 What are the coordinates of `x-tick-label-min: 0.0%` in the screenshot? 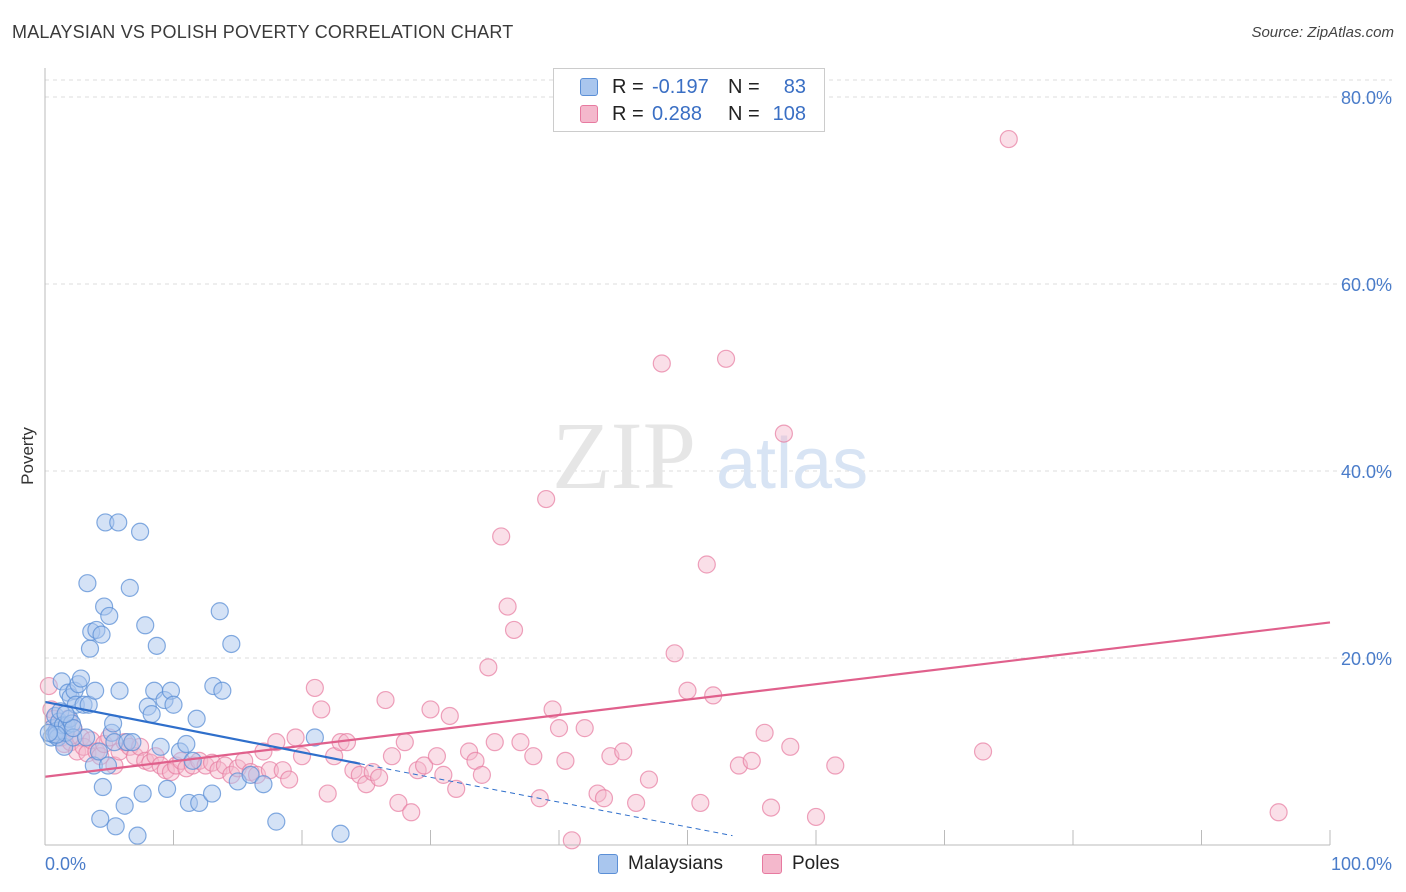 It's located at (65, 864).